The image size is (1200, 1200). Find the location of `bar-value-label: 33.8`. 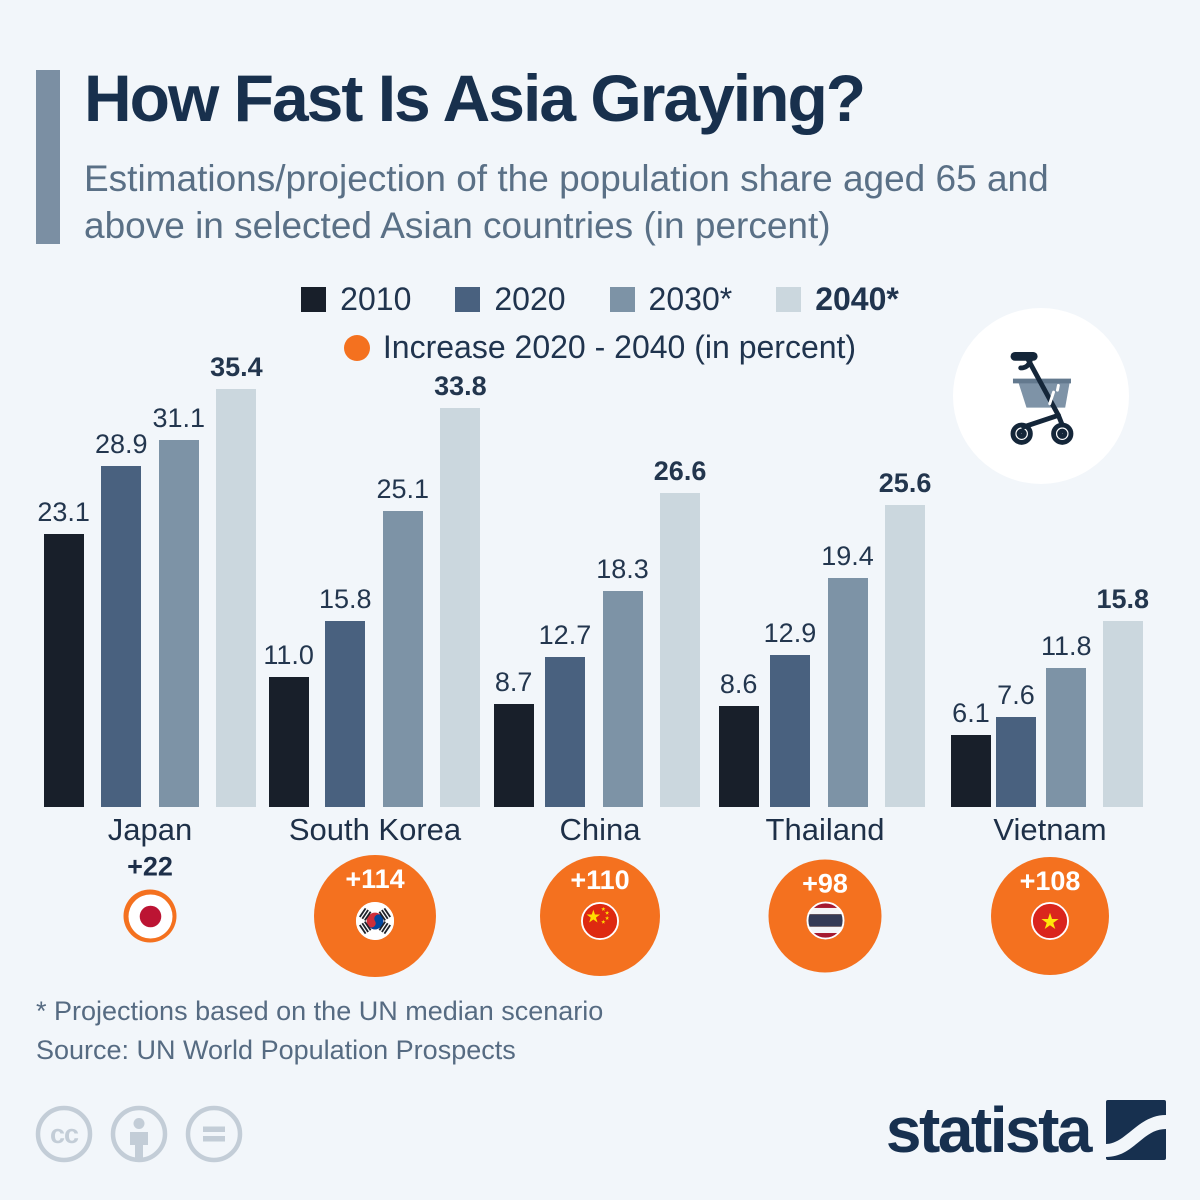

bar-value-label: 33.8 is located at coordinates (460, 386).